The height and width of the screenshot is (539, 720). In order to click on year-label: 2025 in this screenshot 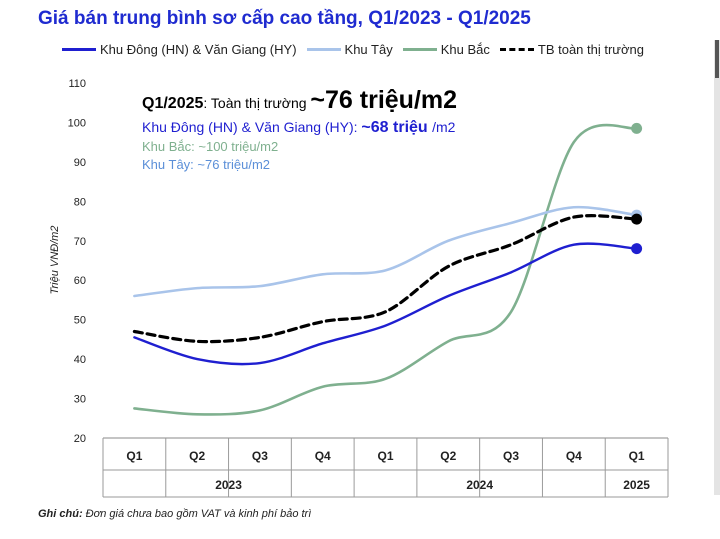, I will do `click(636, 485)`.